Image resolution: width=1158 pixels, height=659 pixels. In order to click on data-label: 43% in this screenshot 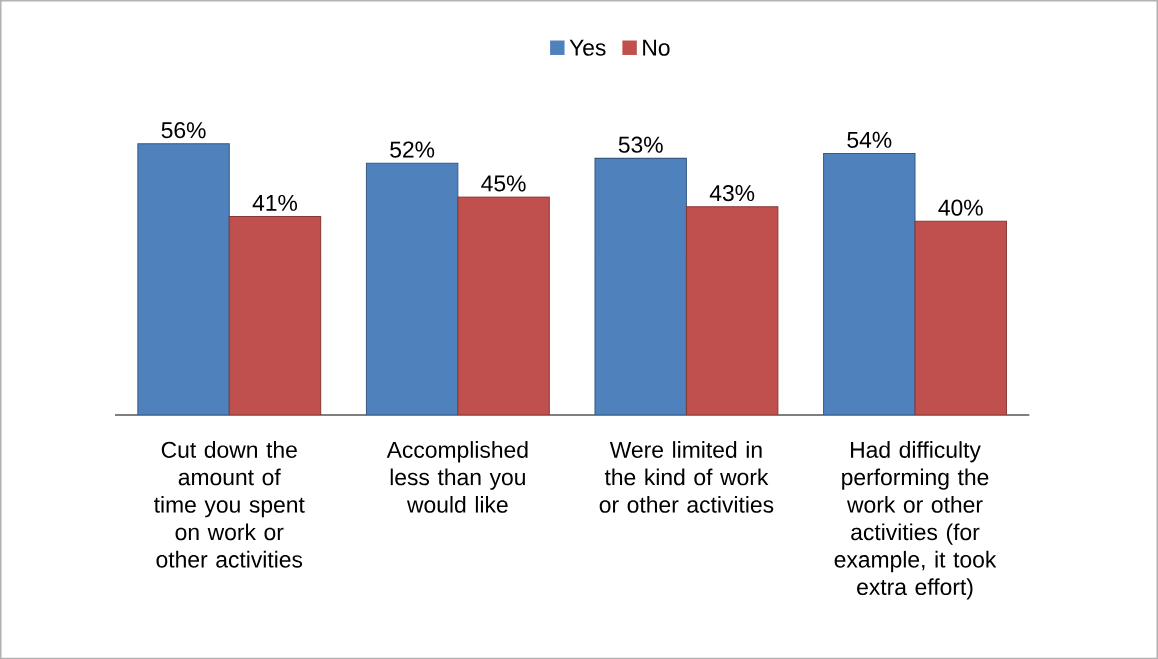, I will do `click(732, 193)`.